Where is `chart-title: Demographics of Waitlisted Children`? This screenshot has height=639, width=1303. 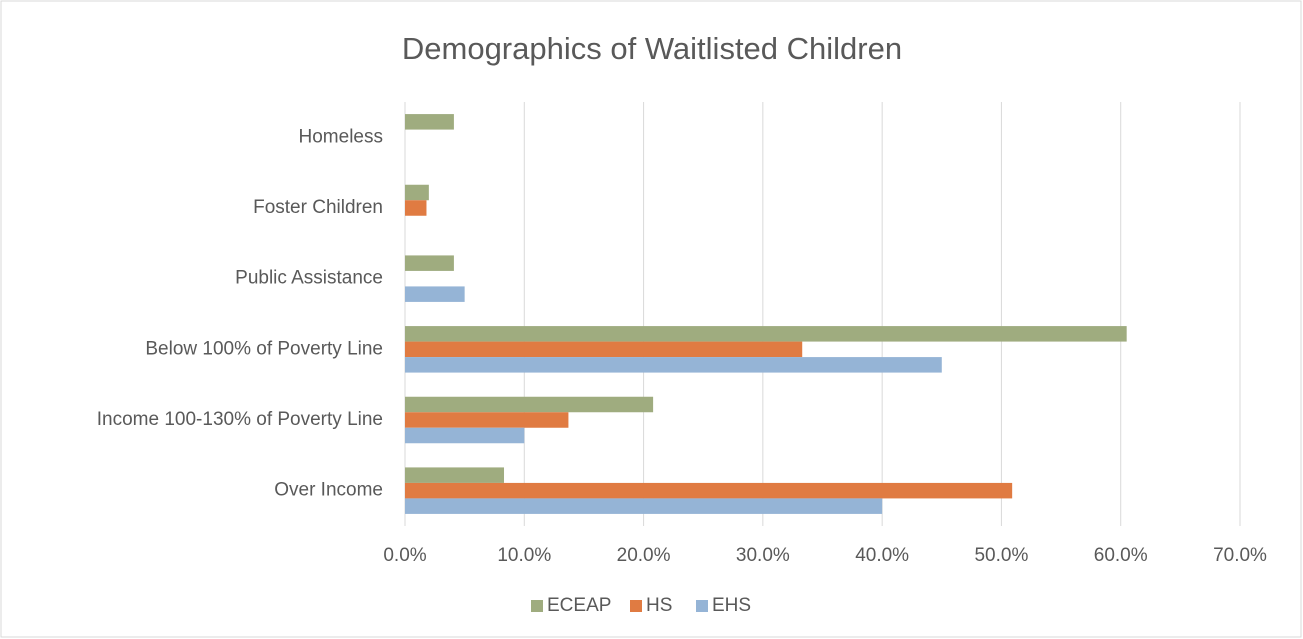
chart-title: Demographics of Waitlisted Children is located at coordinates (652, 48).